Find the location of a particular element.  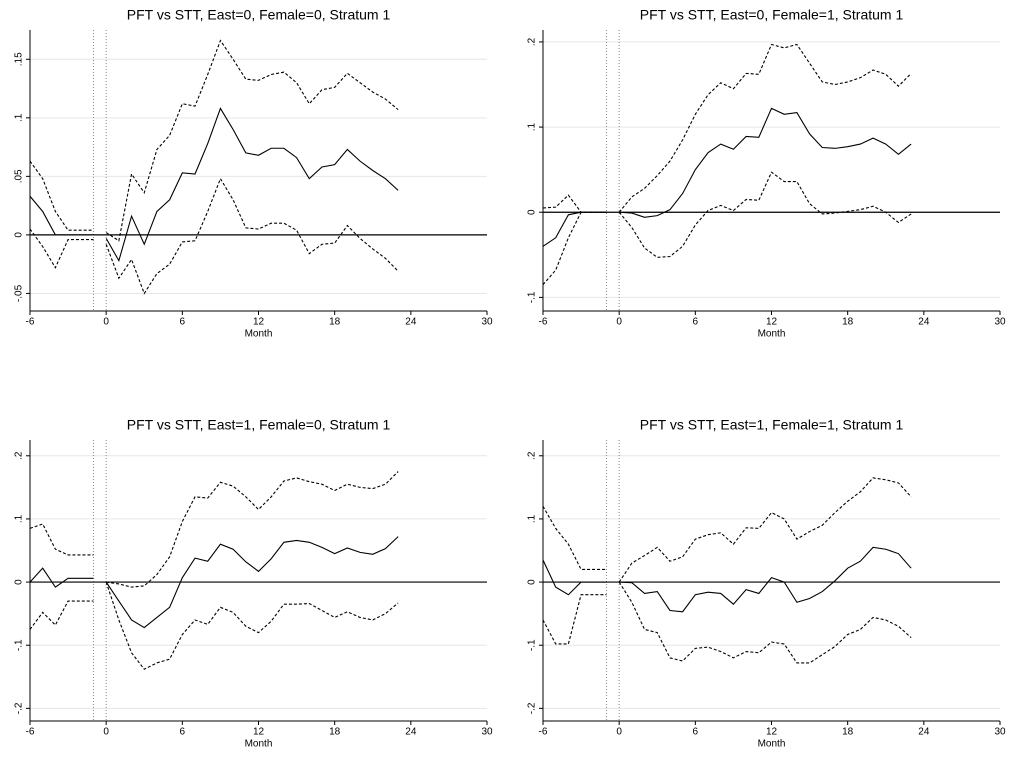

y-tick-label: -.05 is located at coordinates (19, 293).